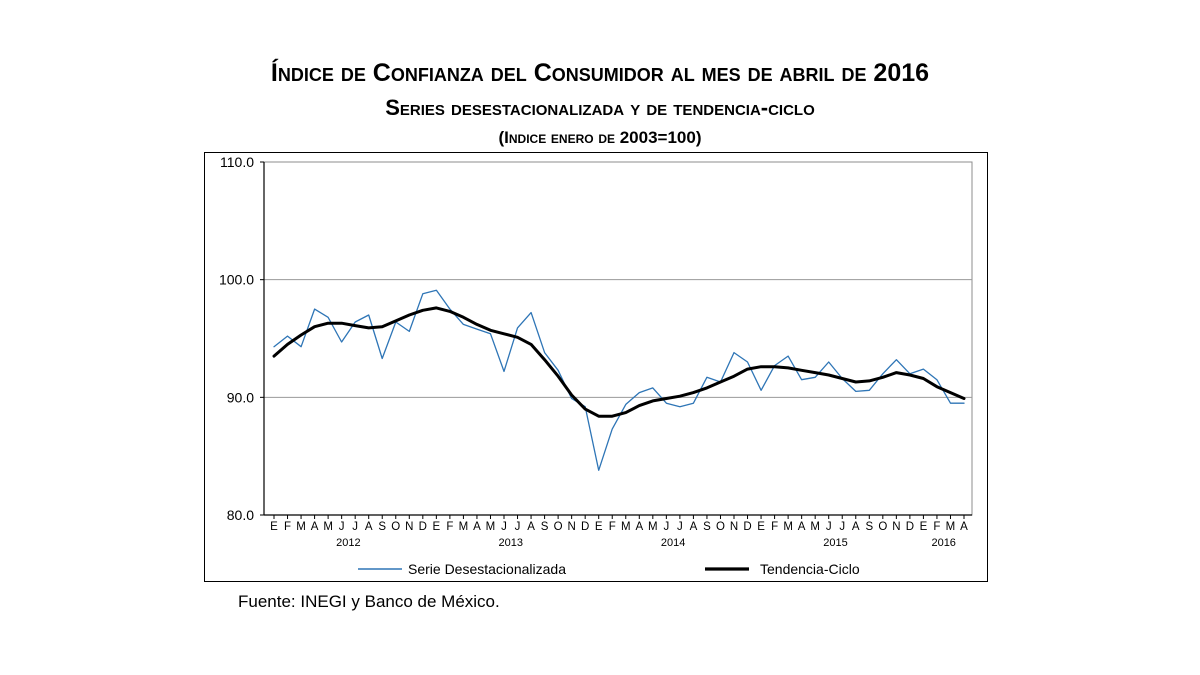  I want to click on series-line-tendencia-ciclo, so click(619, 362).